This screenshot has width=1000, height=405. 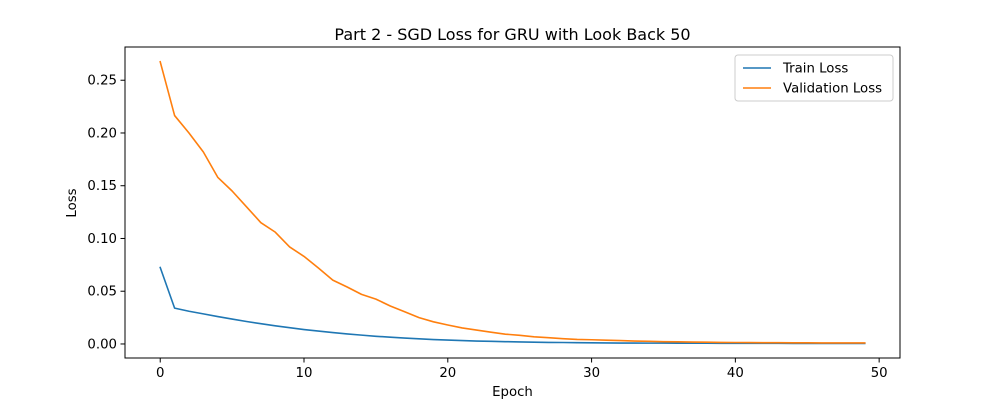 I want to click on x-tick-label: 40, so click(x=735, y=373).